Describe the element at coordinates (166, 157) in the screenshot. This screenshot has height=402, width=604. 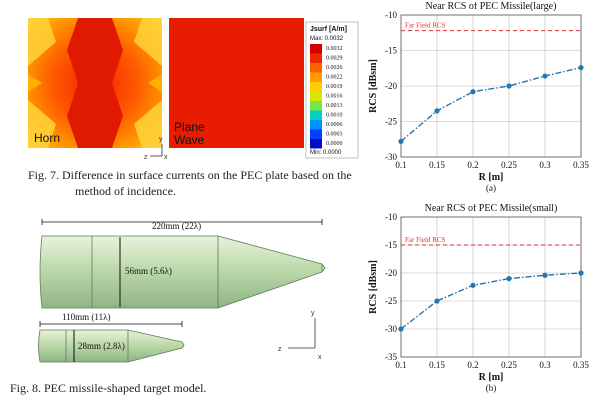
I see `fig7-axis-x: x` at that location.